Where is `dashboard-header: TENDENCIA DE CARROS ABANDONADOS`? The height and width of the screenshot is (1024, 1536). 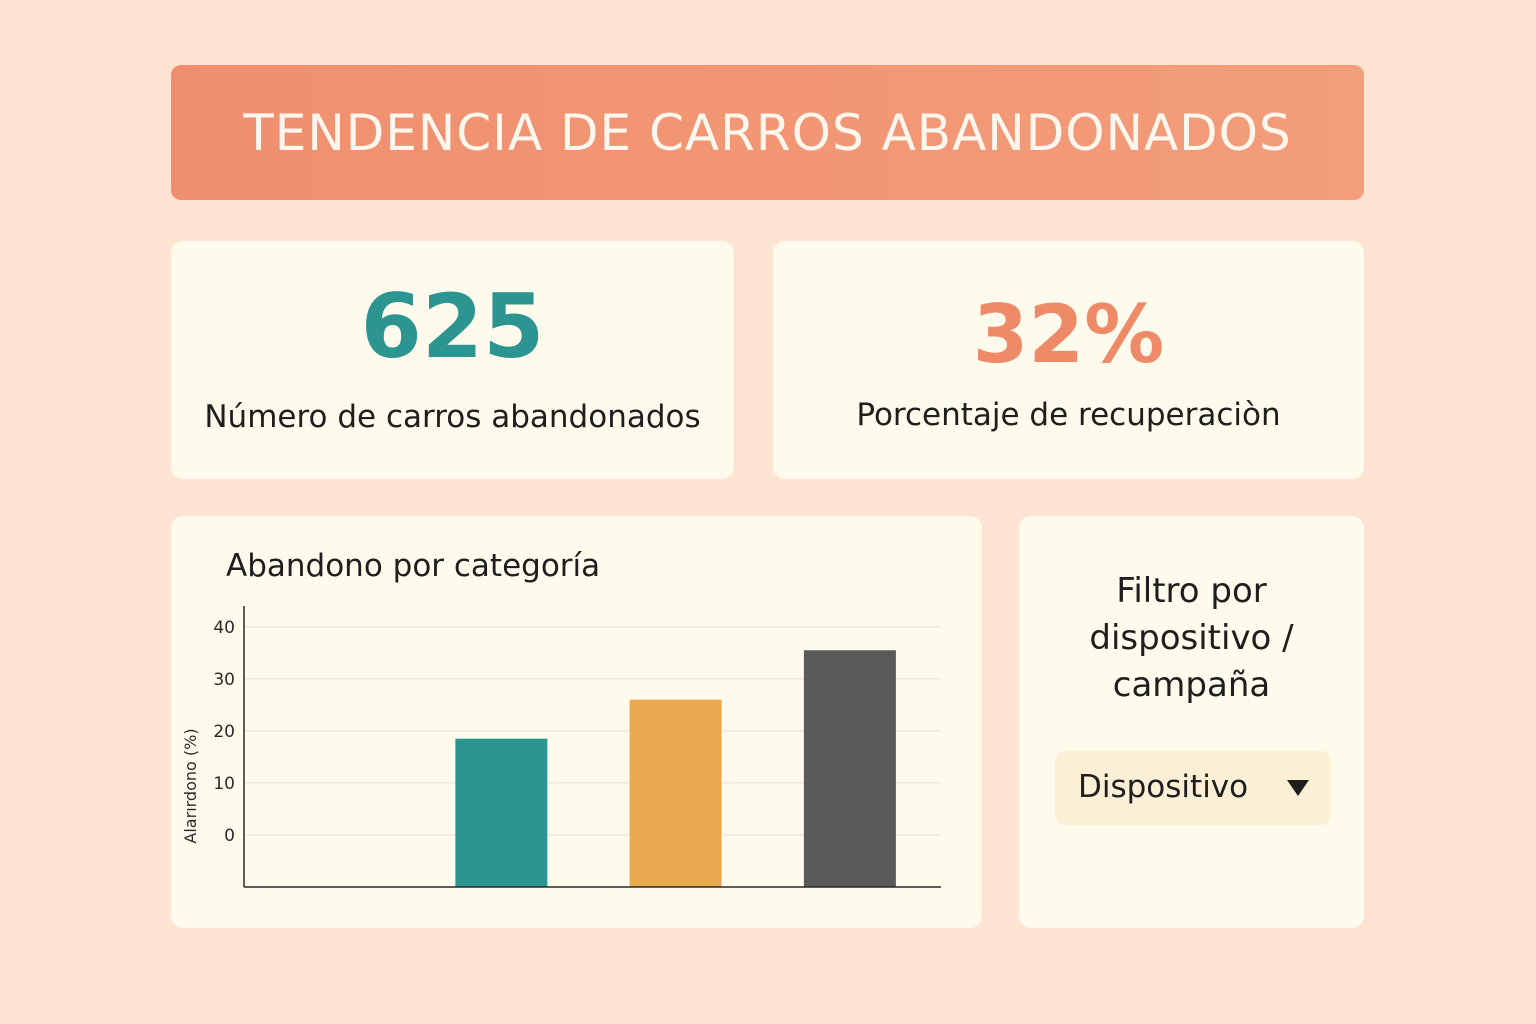 dashboard-header: TENDENCIA DE CARROS ABANDONADOS is located at coordinates (767, 132).